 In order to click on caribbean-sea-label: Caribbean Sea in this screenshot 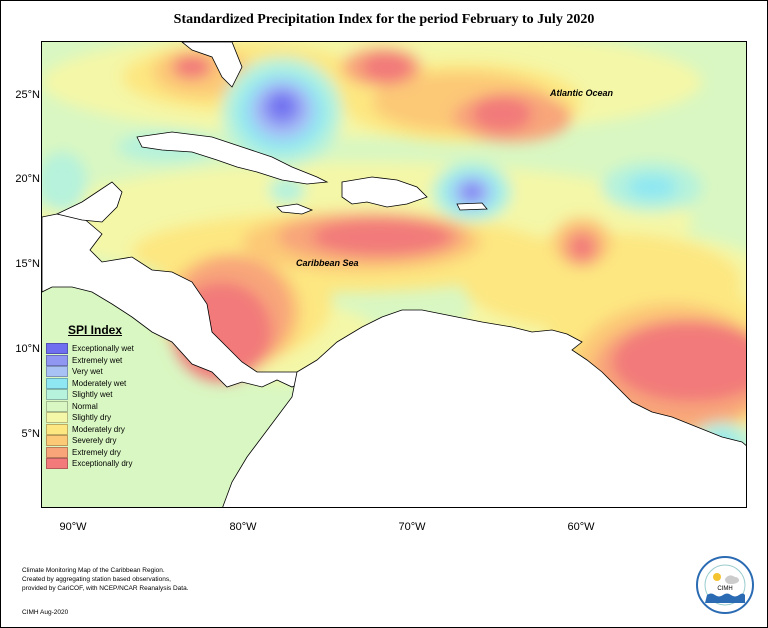, I will do `click(327, 263)`.